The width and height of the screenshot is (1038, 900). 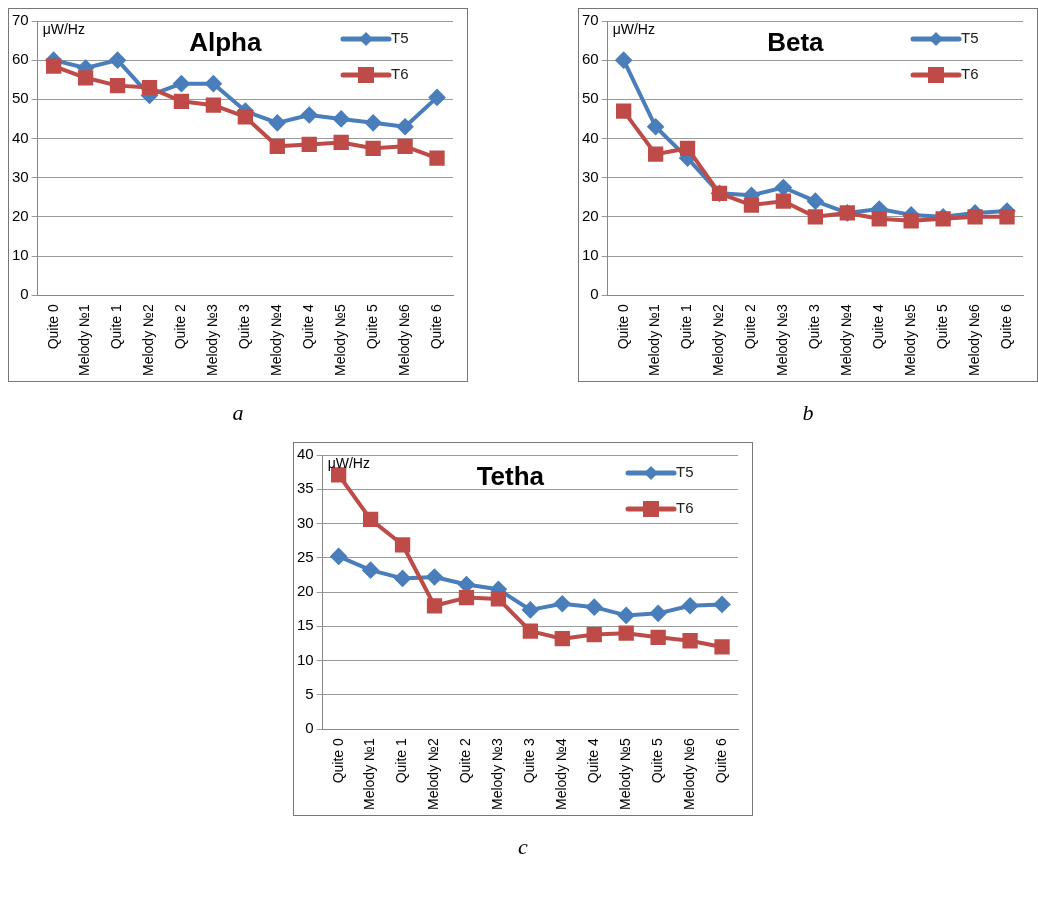 What do you see at coordinates (305, 488) in the screenshot?
I see `y-tick-label: 35` at bounding box center [305, 488].